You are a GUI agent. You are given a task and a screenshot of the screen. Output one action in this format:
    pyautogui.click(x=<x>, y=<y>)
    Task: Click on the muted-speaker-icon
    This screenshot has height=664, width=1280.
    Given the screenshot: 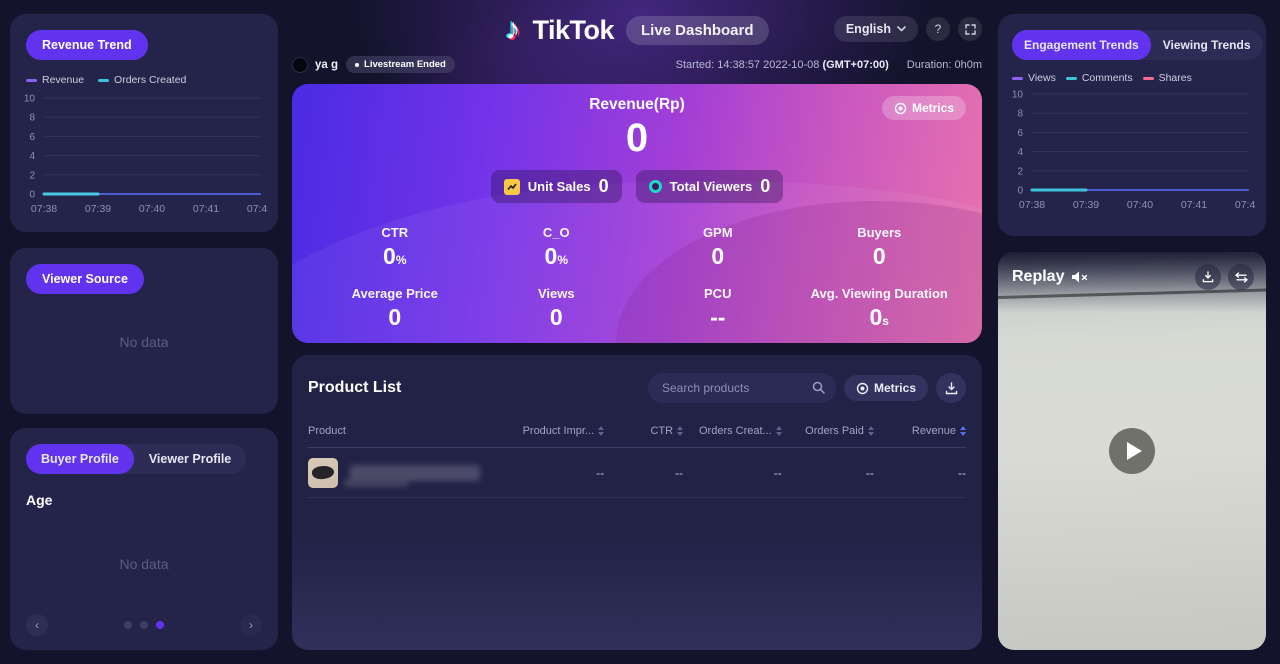 What is the action you would take?
    pyautogui.click(x=1079, y=277)
    